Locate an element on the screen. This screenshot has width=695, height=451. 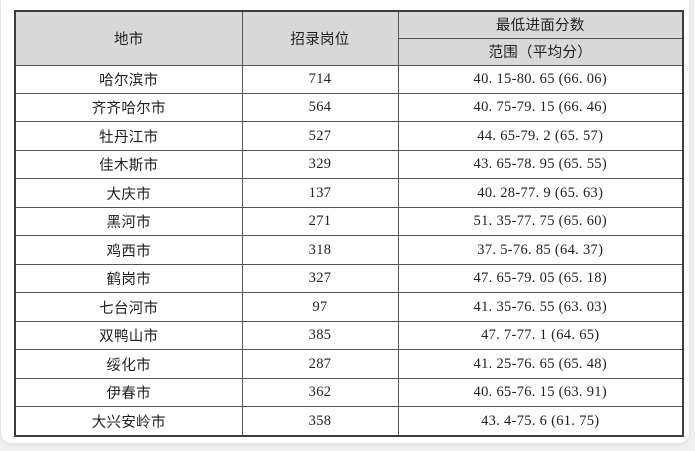
cell-positions: 714 is located at coordinates (320, 79).